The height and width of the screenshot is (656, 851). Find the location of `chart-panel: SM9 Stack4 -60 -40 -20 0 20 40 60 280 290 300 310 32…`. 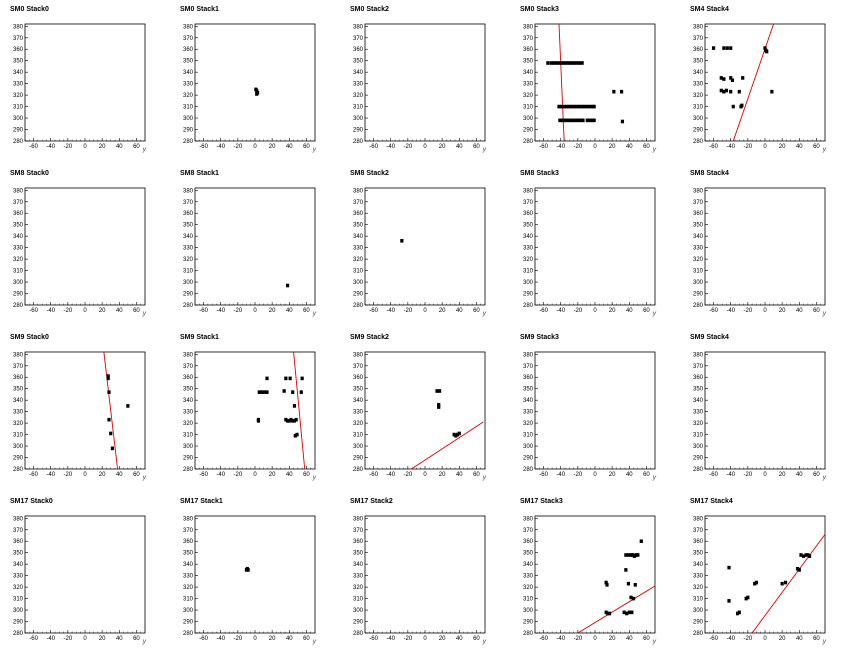

chart-panel: SM9 Stack4 -60 -40 -20 0 20 40 60 280 290 300 310 32… is located at coordinates (765, 410).